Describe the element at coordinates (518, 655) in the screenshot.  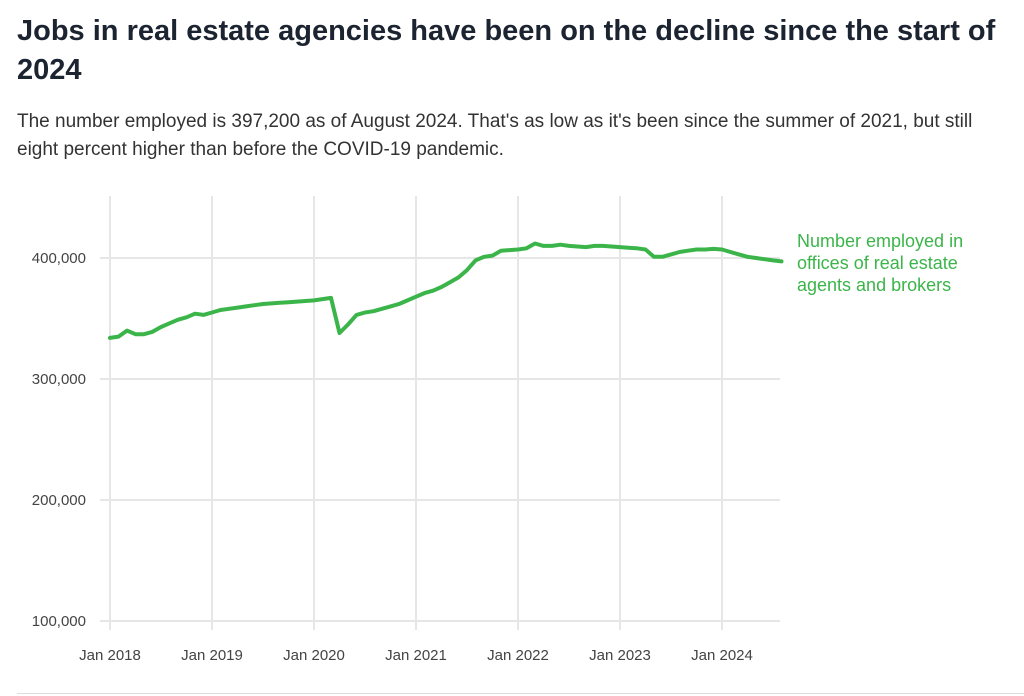
I see `x-tick-label: Jan 2022` at that location.